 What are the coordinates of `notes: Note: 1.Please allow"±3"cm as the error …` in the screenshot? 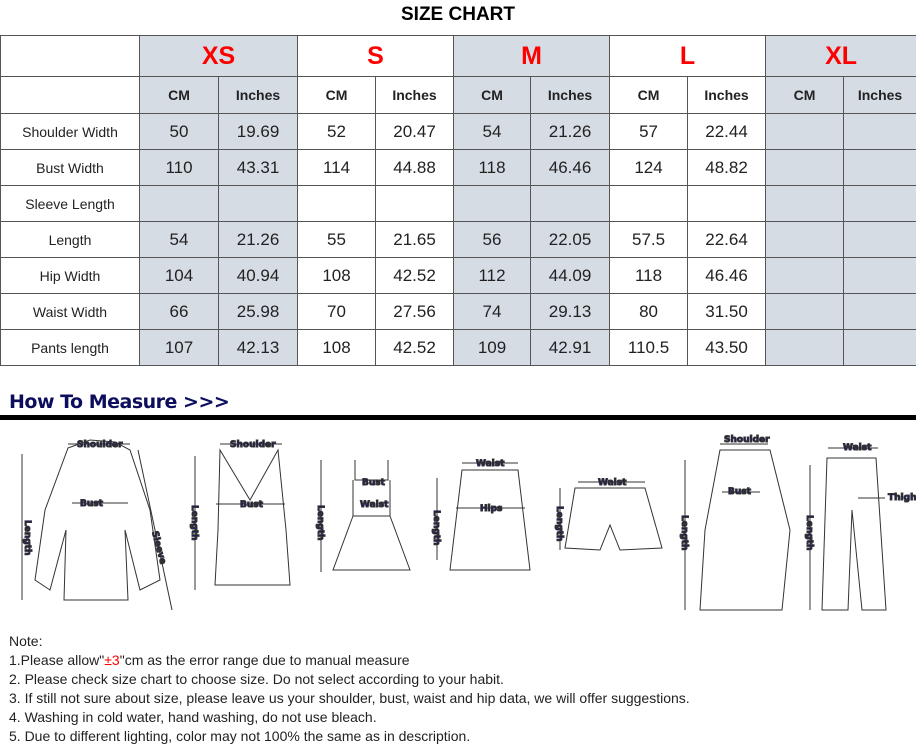 It's located at (349, 689).